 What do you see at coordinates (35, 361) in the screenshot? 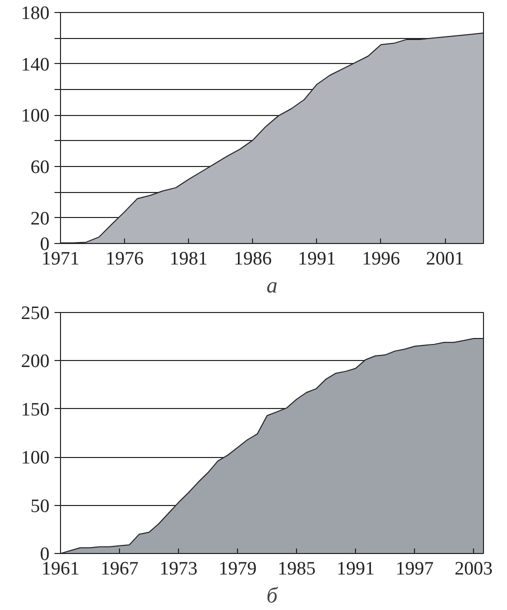
I see `y-tick-label: 200` at bounding box center [35, 361].